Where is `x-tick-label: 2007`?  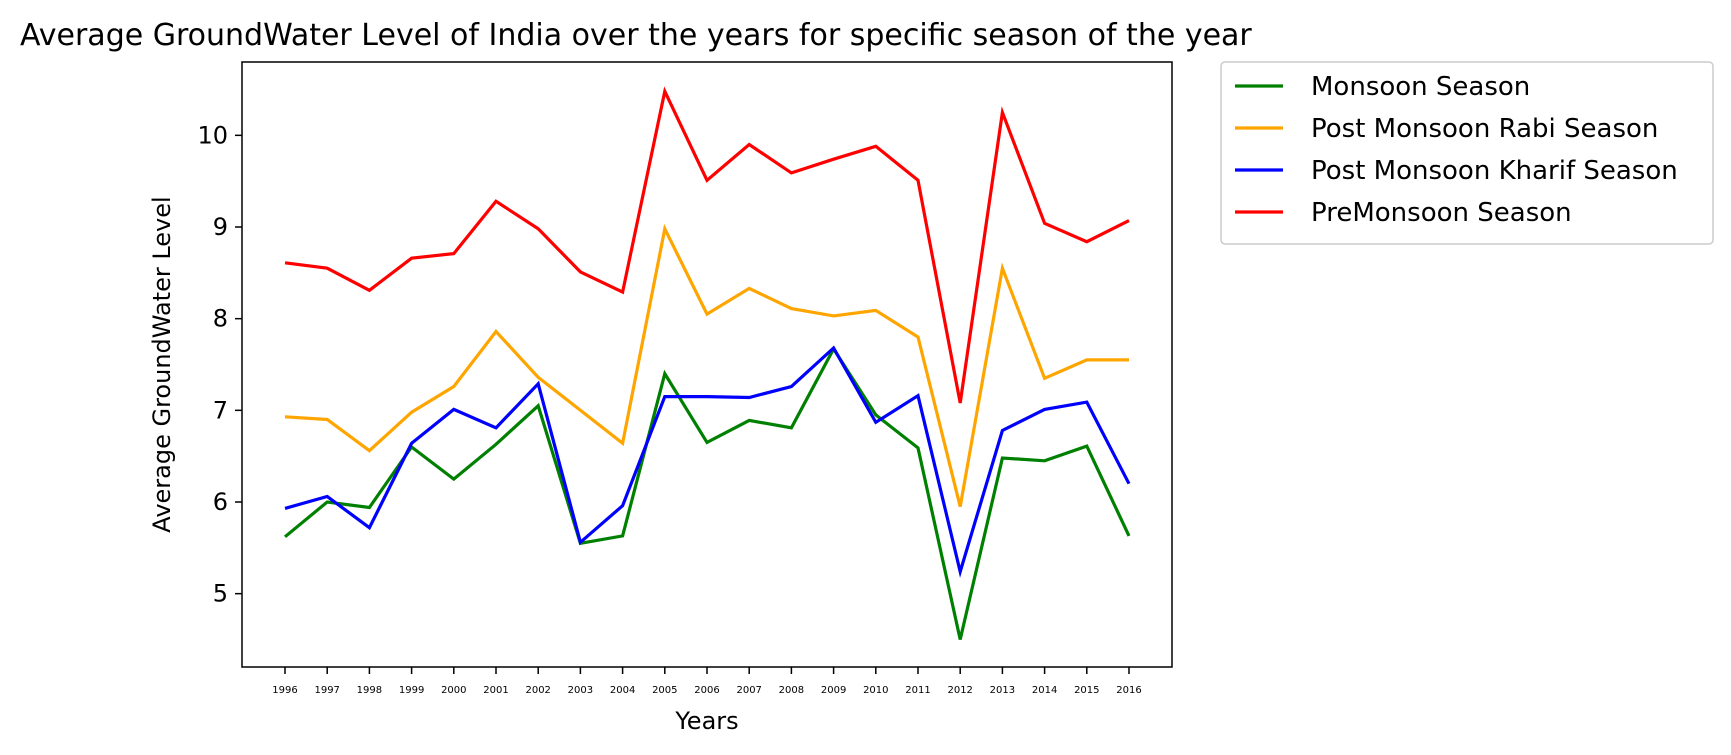
x-tick-label: 2007 is located at coordinates (748, 690).